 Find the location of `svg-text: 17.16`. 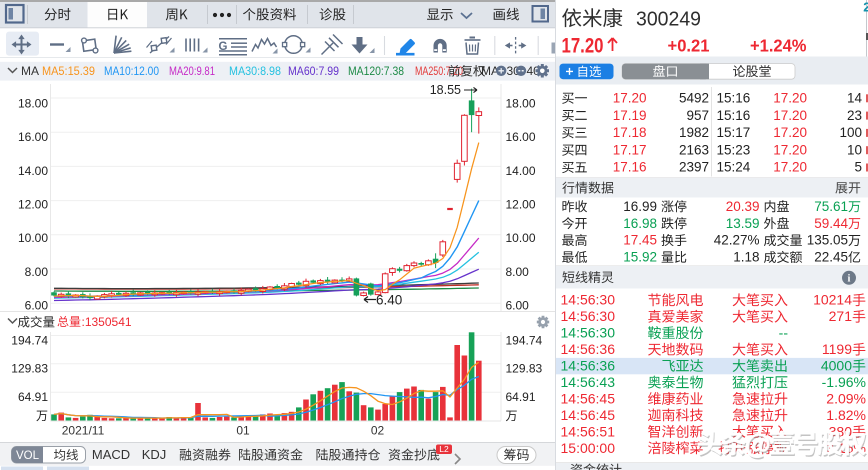

svg-text: 17.16 is located at coordinates (630, 167).